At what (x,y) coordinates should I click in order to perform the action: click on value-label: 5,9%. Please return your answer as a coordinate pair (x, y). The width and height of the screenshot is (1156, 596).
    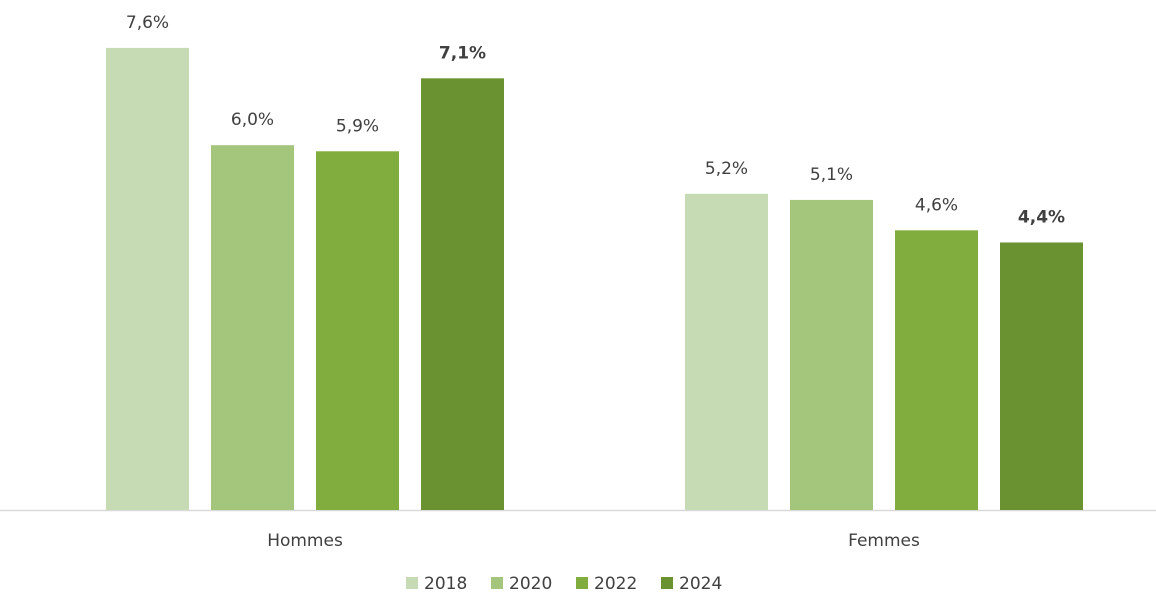
    Looking at the image, I should click on (357, 126).